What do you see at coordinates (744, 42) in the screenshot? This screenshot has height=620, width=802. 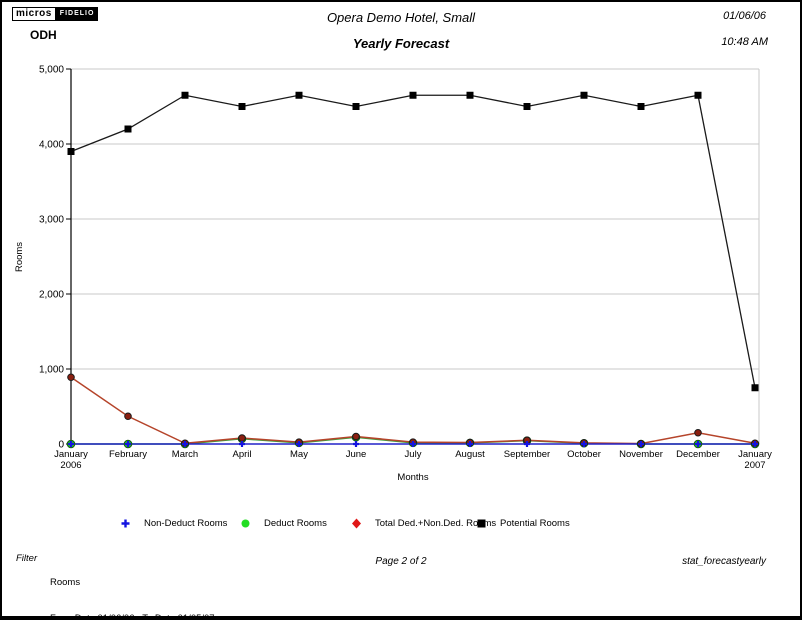 I see `report-time: 10:48 AM` at bounding box center [744, 42].